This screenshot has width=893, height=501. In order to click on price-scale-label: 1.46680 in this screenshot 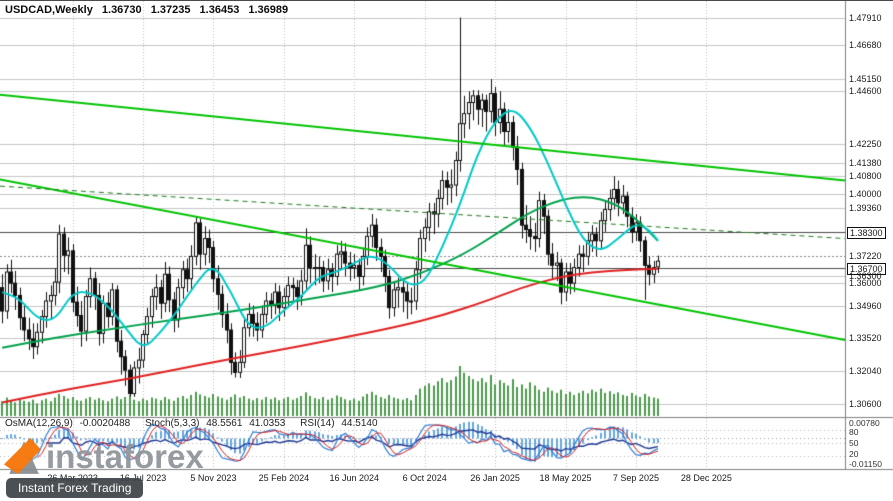, I will do `click(865, 44)`.